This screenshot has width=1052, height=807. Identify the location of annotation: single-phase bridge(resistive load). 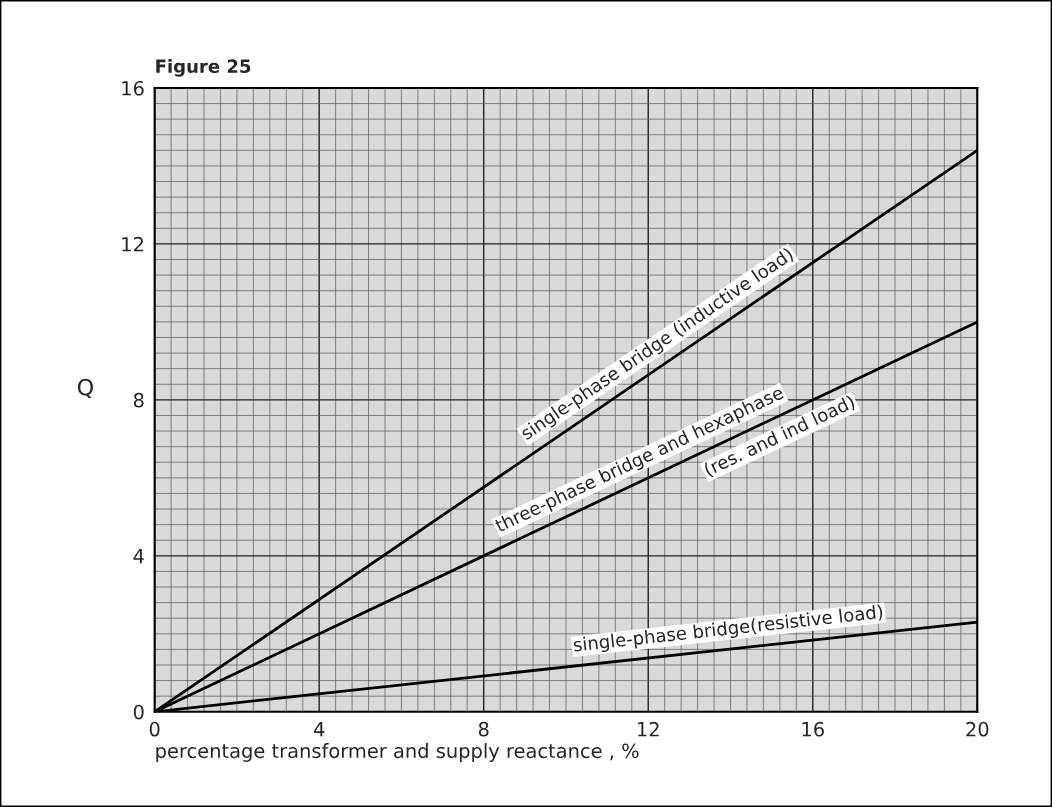
(728, 630).